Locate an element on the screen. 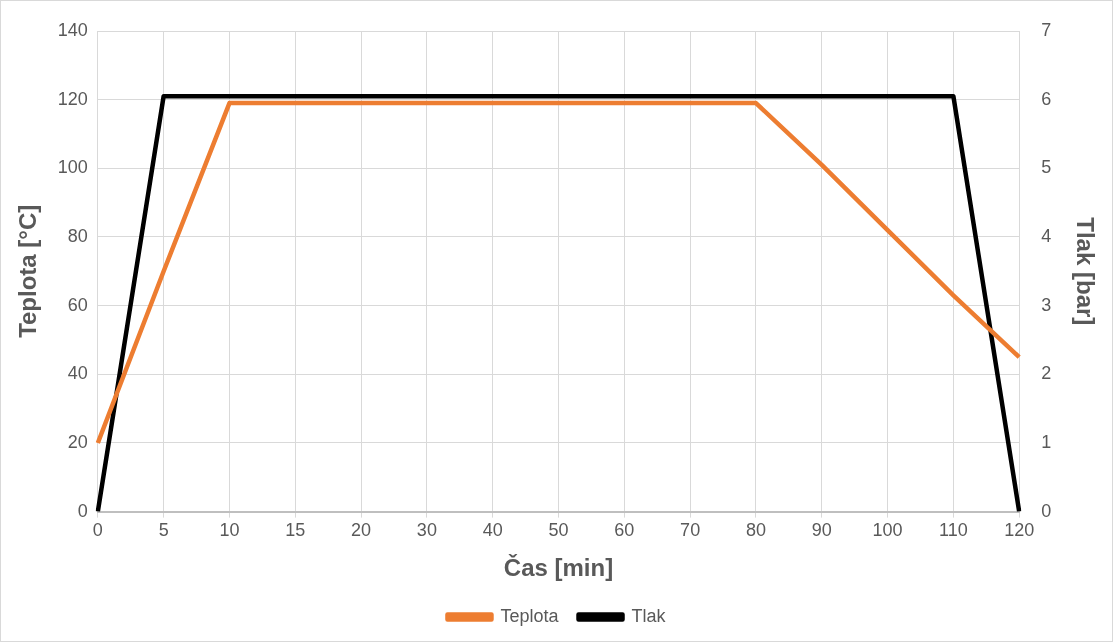 The width and height of the screenshot is (1113, 642). x-tick-label: 15 is located at coordinates (295, 530).